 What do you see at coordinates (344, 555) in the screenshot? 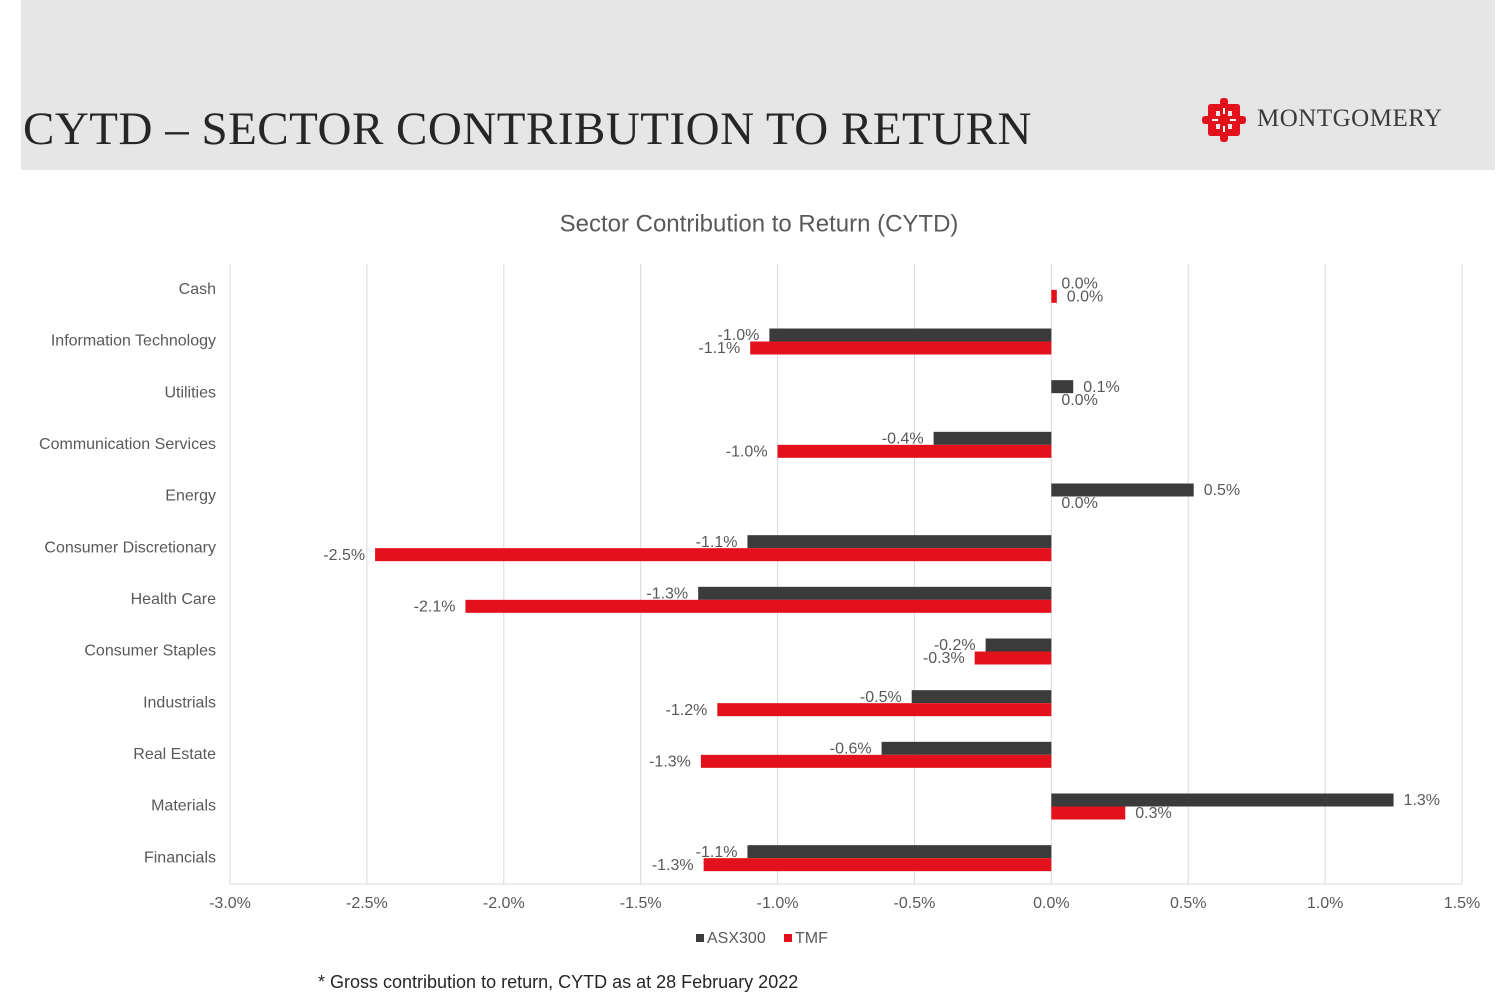
I see `tmf-data-label: -2.5%` at bounding box center [344, 555].